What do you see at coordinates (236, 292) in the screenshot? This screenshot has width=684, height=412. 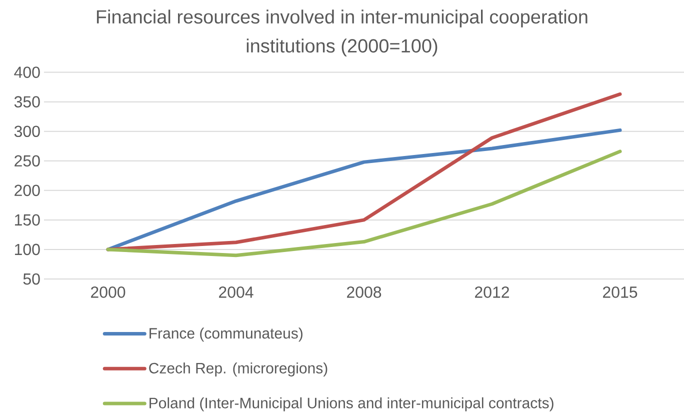 I see `x-tick-label: 2004` at bounding box center [236, 292].